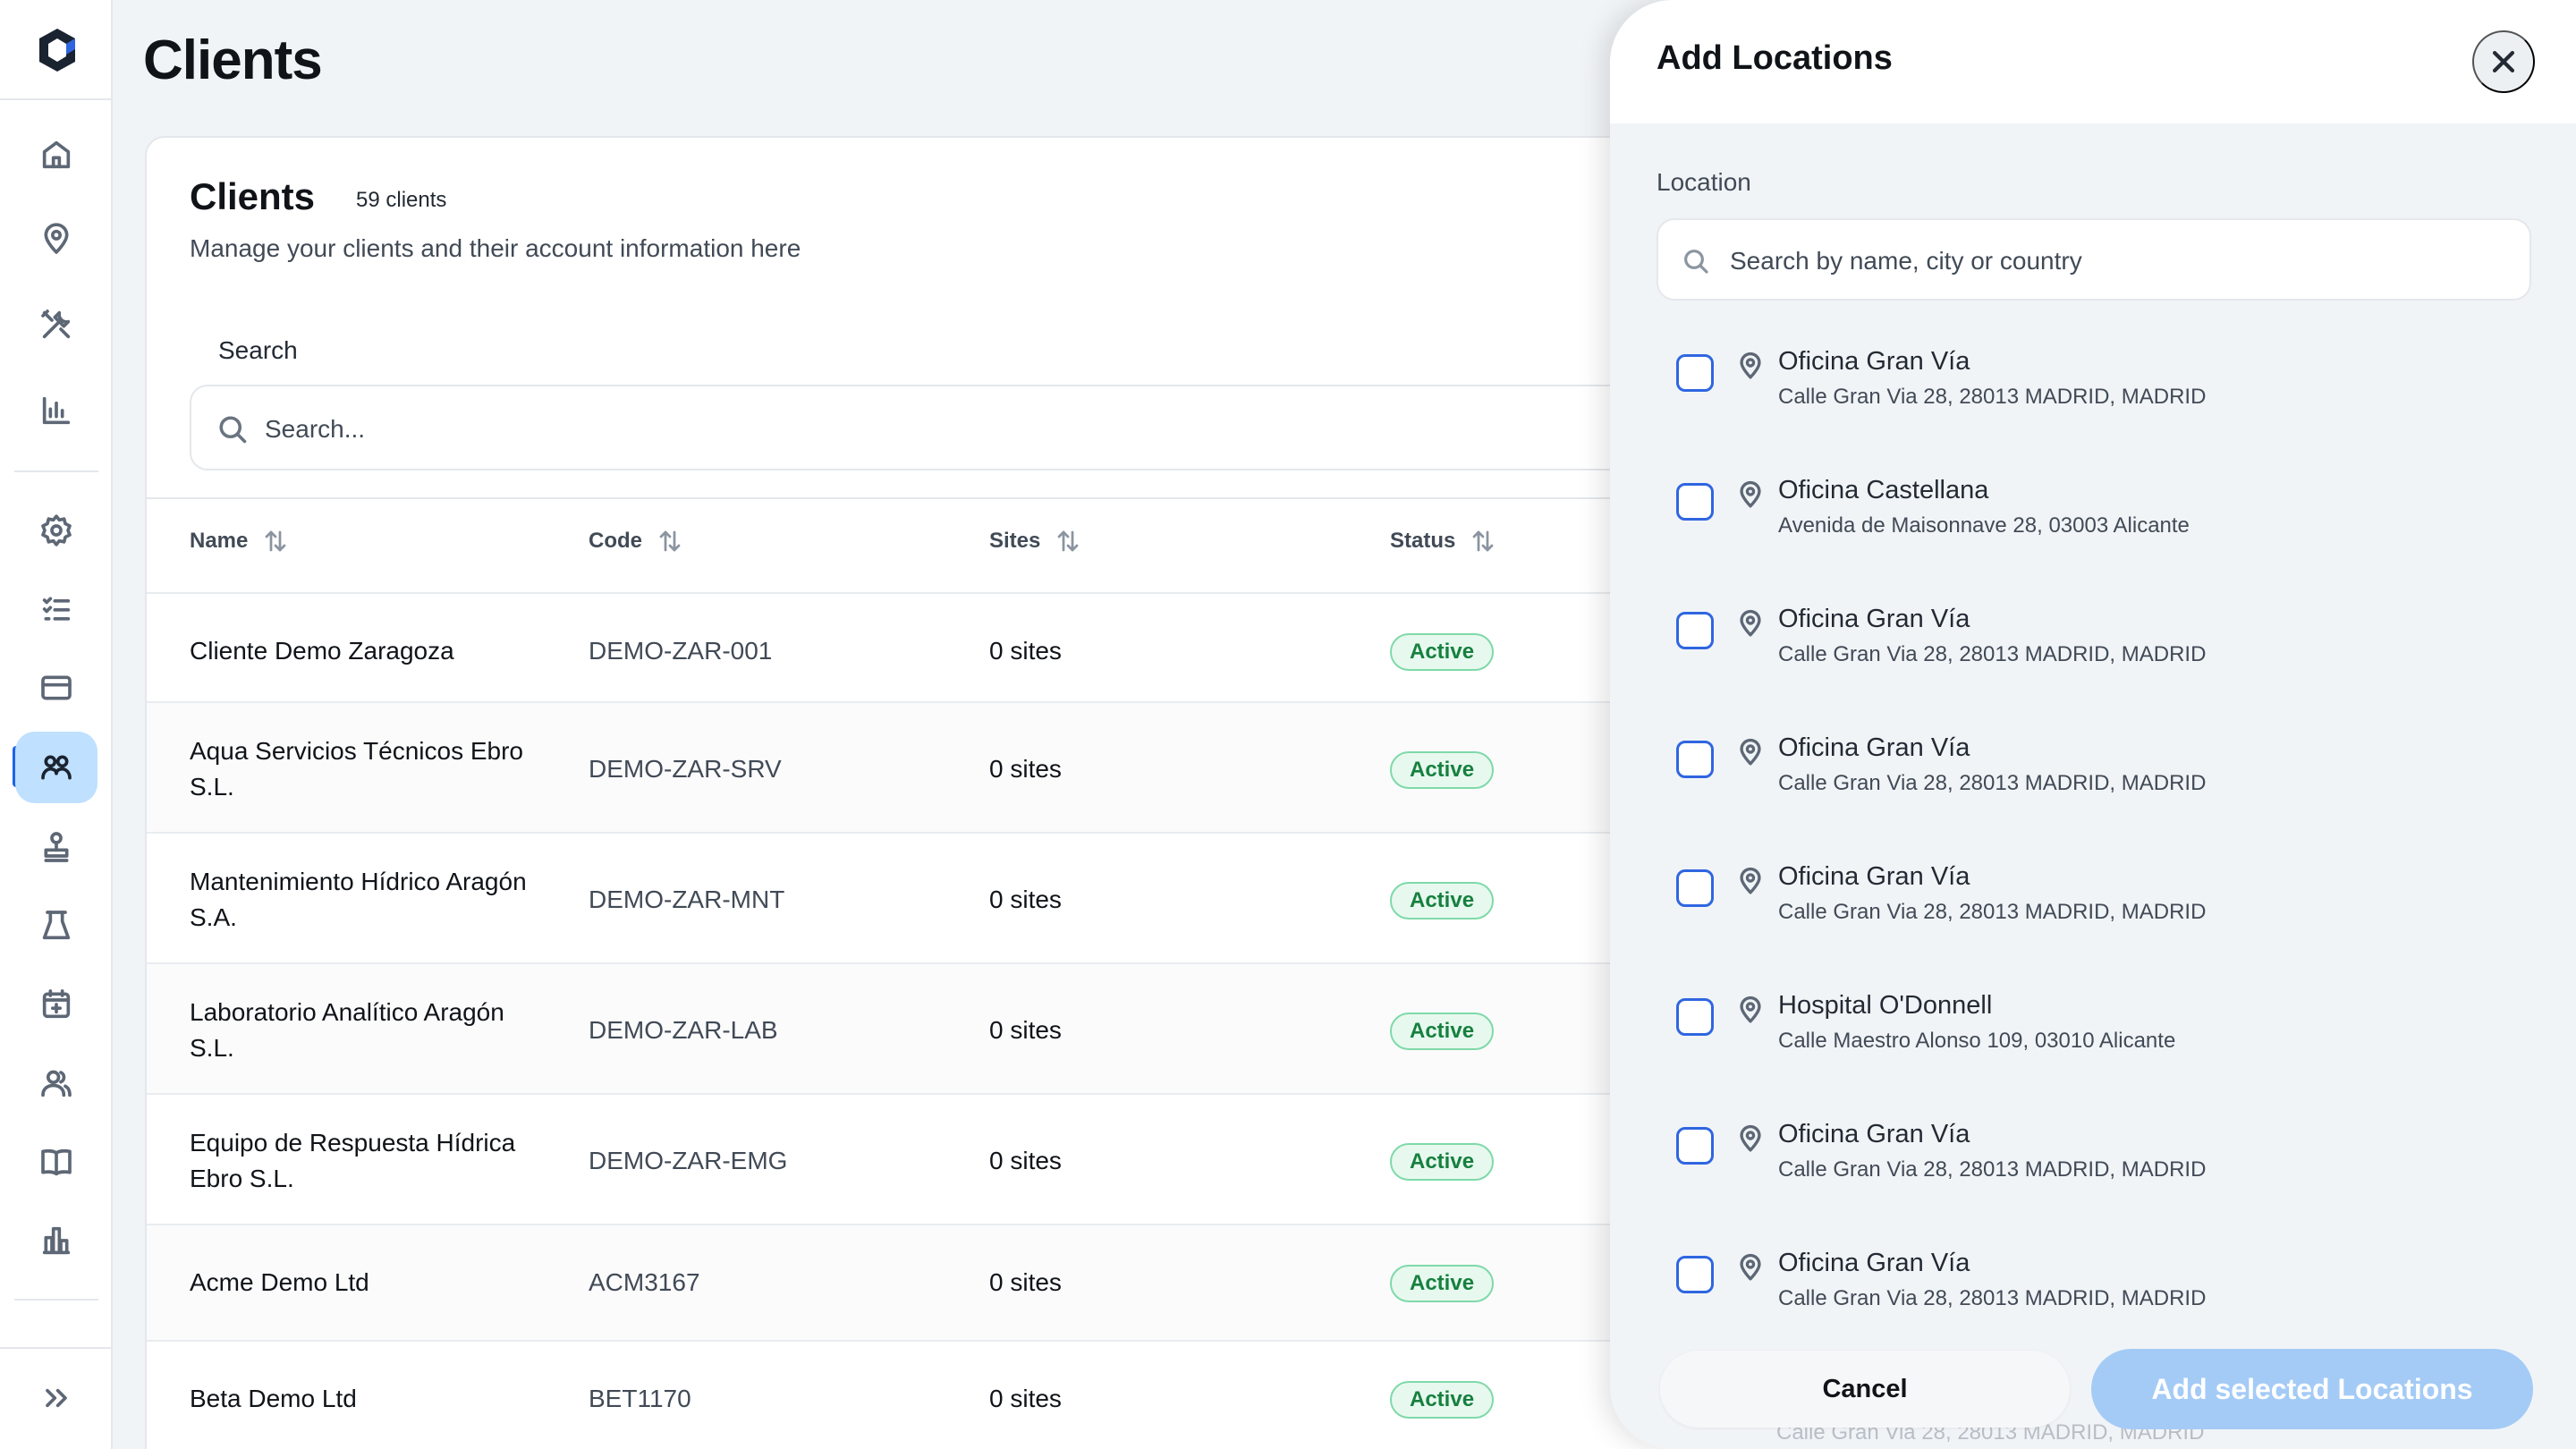 The width and height of the screenshot is (2576, 1449). I want to click on nav-sites, so click(56, 1240).